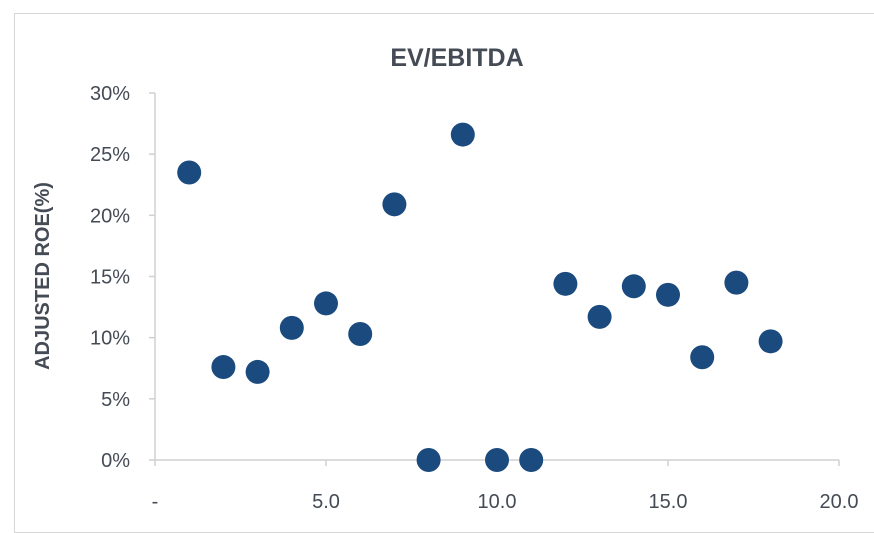  Describe the element at coordinates (505, 486) in the screenshot. I see `x-axis-ticks: - 5.0 10.0 15.0 20.0` at that location.